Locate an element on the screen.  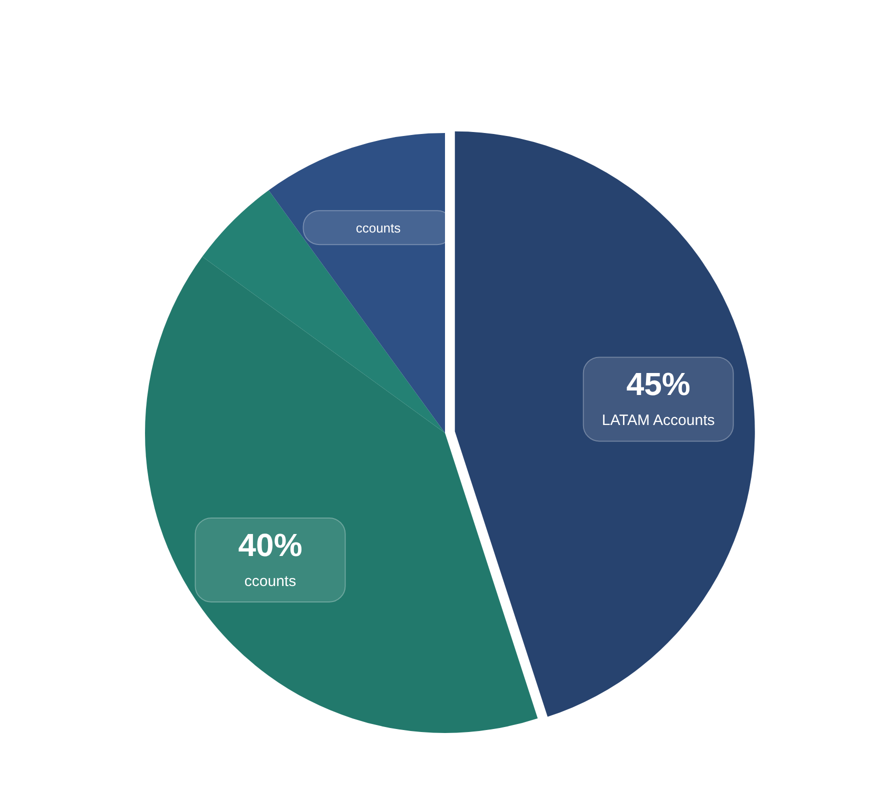
data-label: 40% is located at coordinates (270, 544).